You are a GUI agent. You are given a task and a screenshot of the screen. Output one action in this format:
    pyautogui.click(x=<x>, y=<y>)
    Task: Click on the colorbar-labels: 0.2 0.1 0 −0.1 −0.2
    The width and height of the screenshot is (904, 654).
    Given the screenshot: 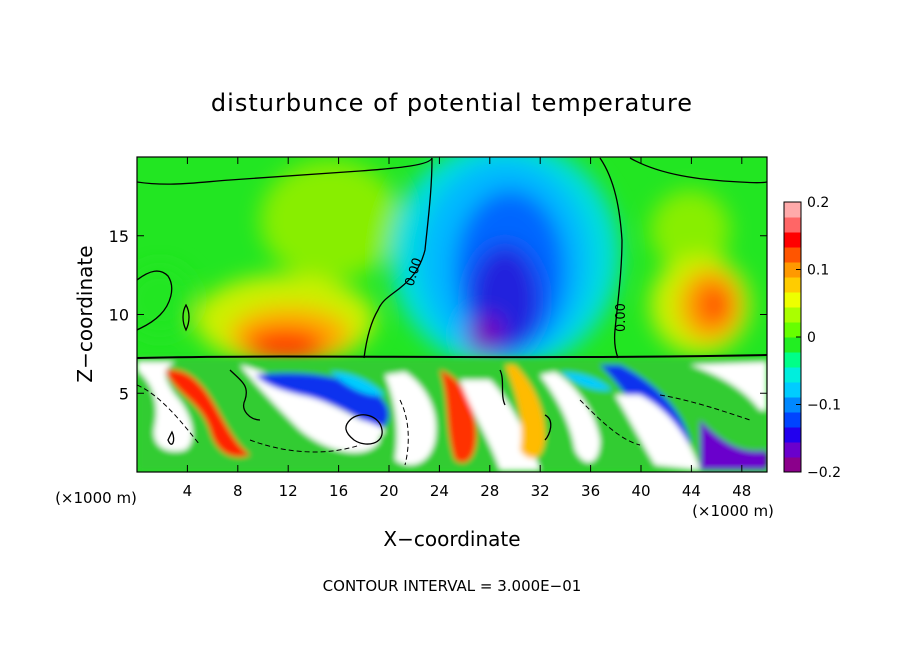 What is the action you would take?
    pyautogui.click(x=818, y=338)
    